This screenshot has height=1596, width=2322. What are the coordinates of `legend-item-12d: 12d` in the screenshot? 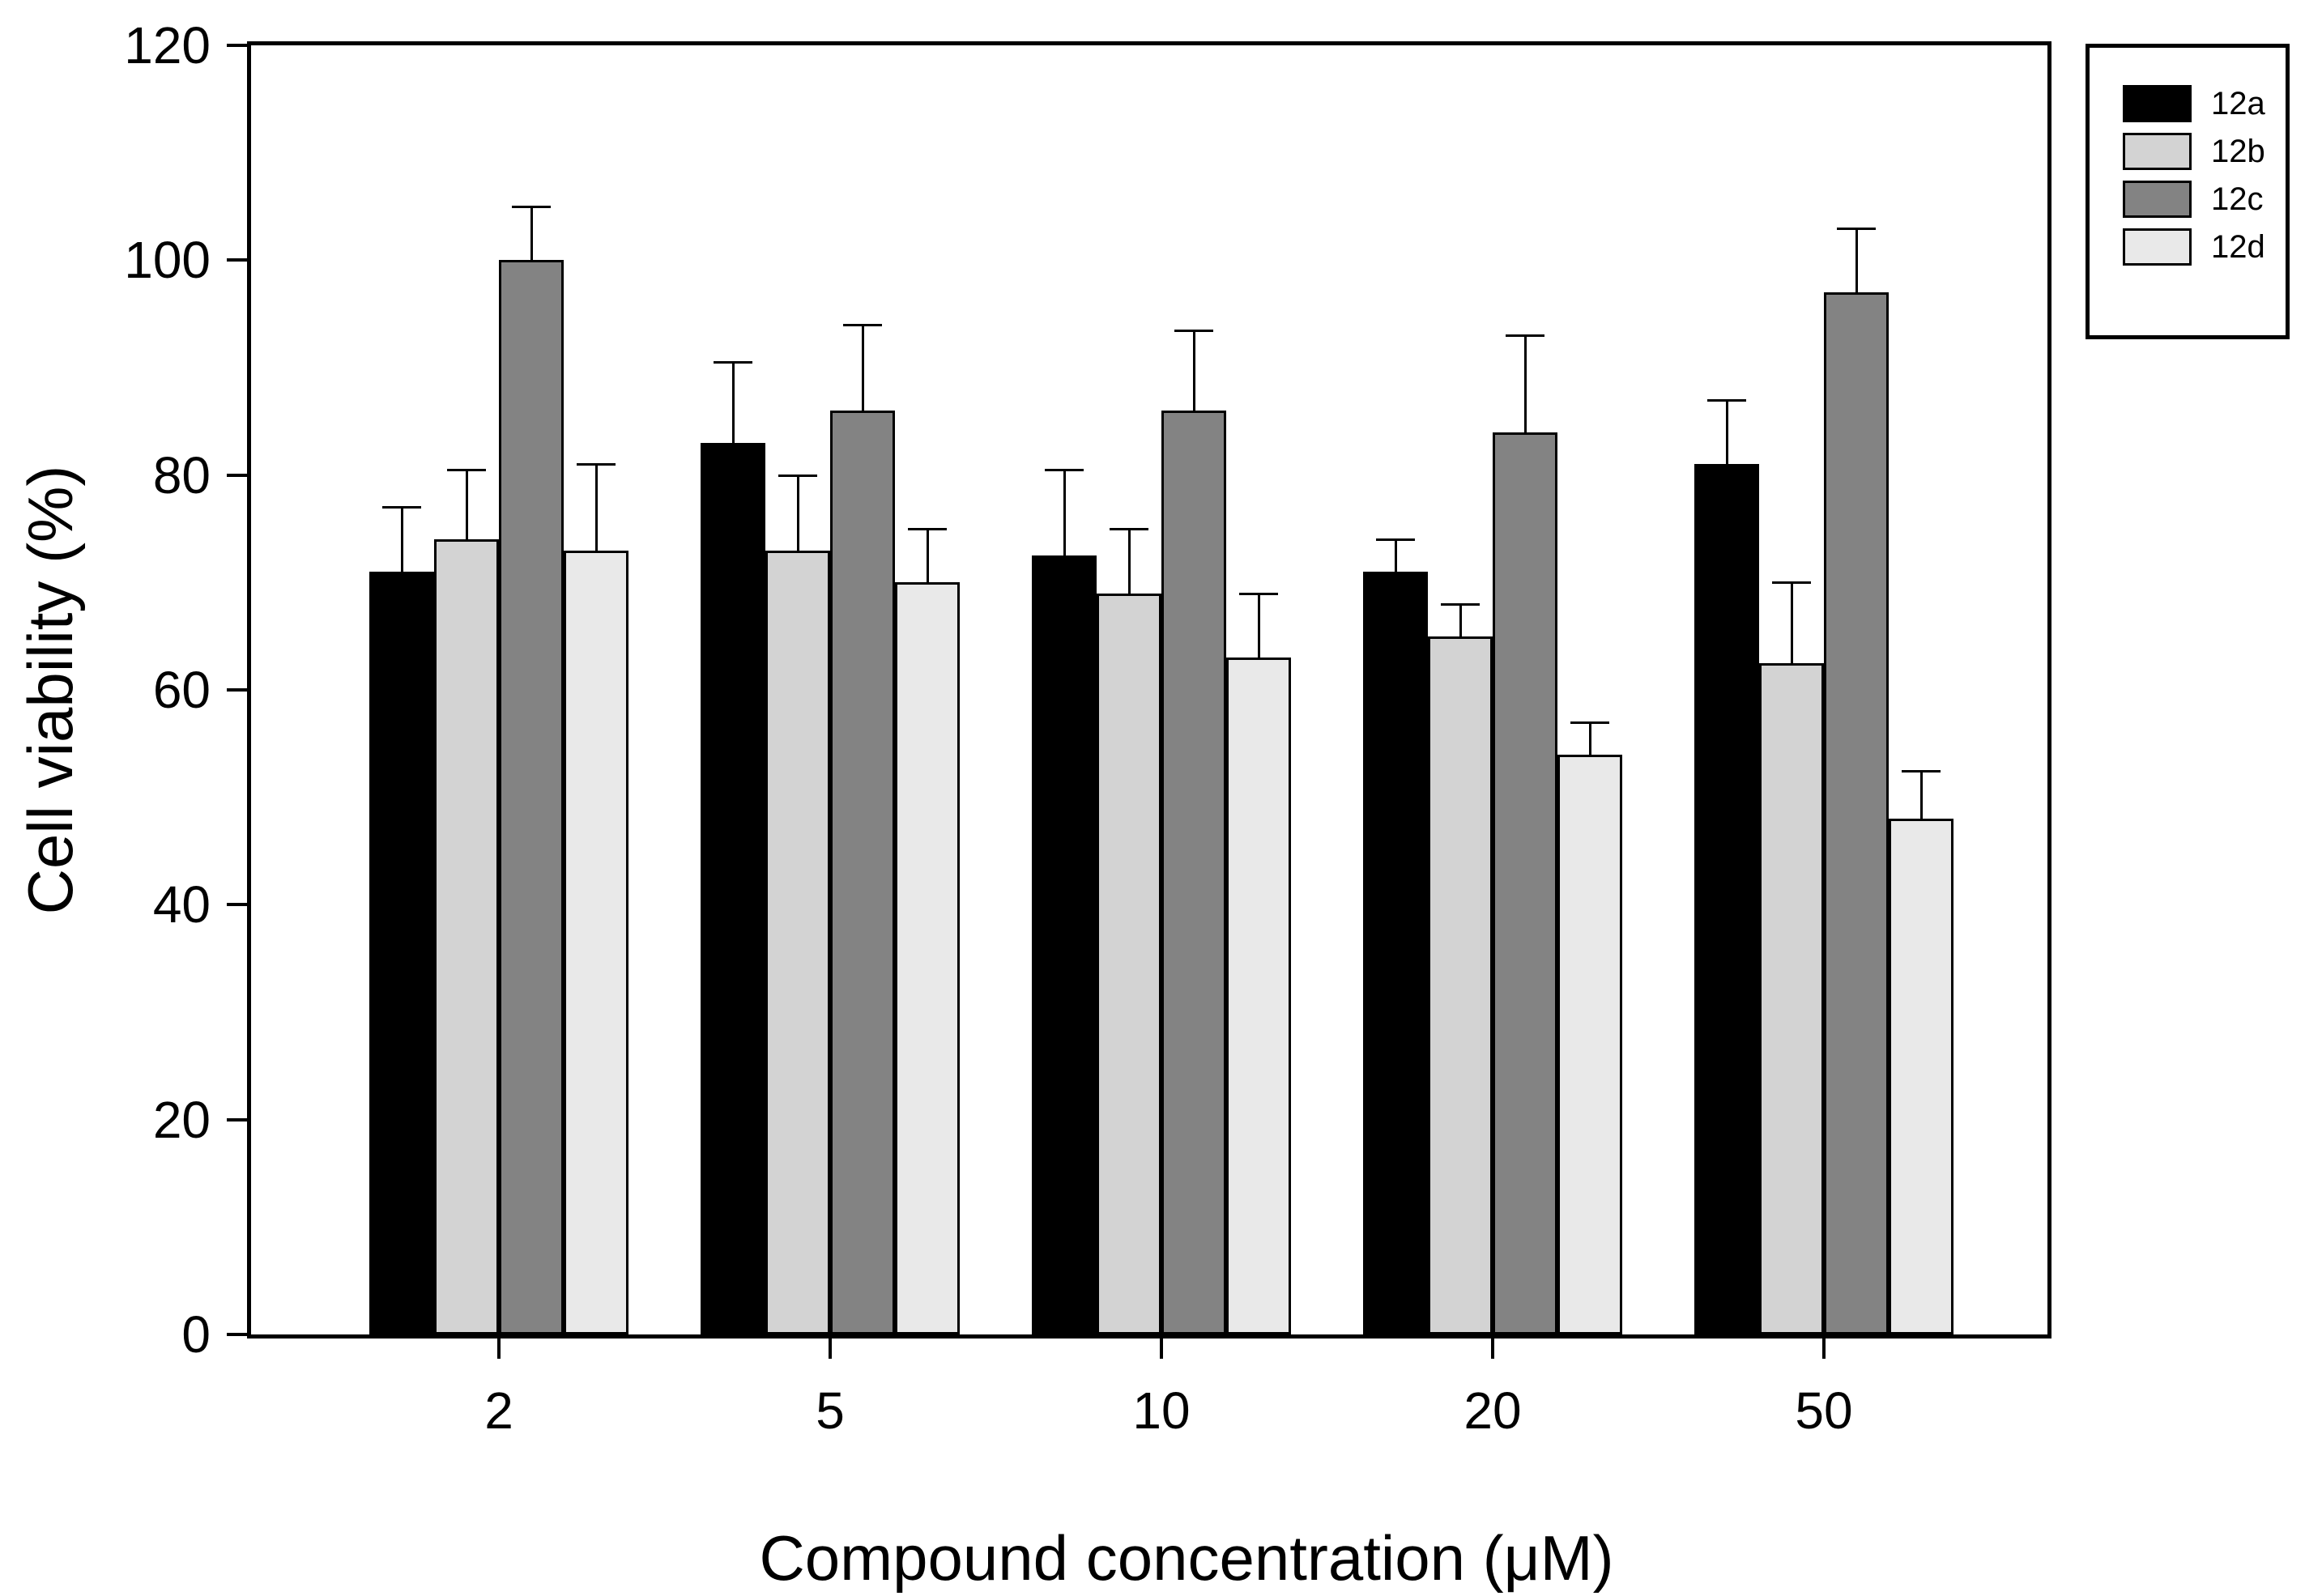 It's located at (2205, 247).